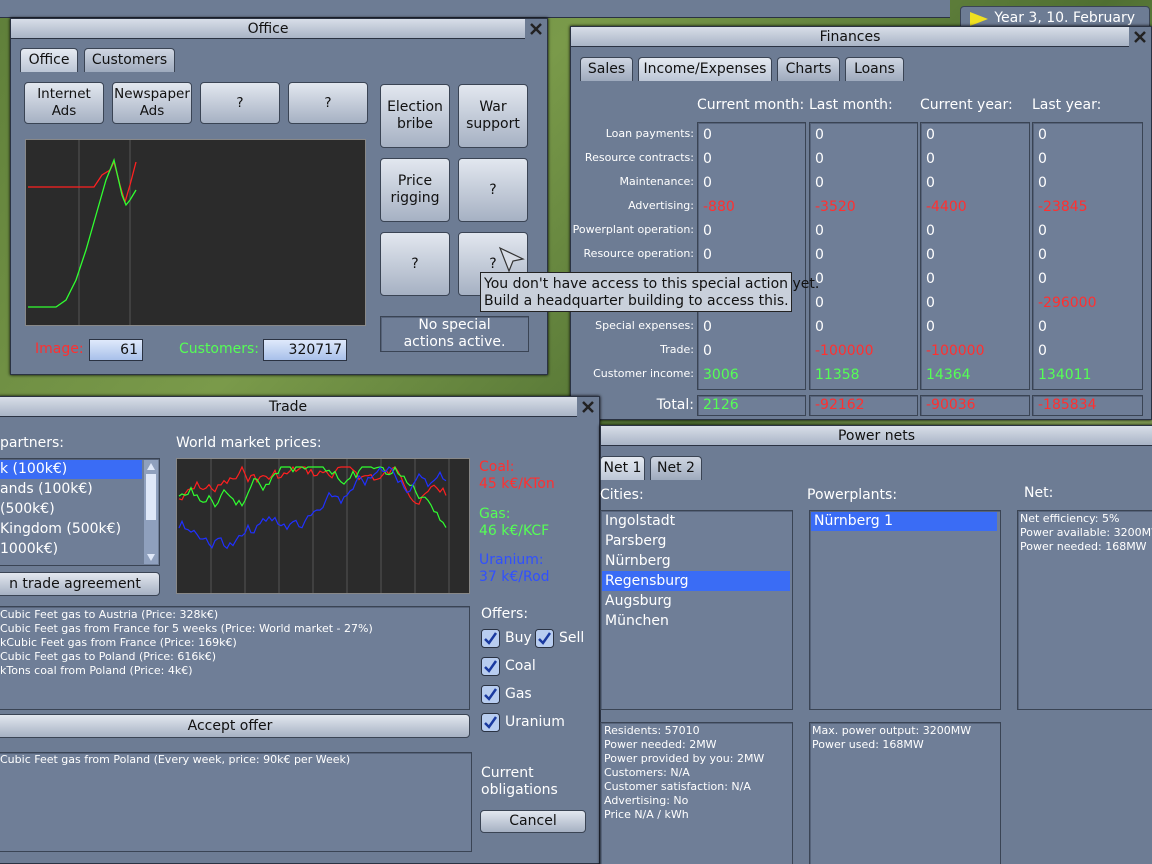  Describe the element at coordinates (636, 541) in the screenshot. I see `city-item: Parsberg` at that location.